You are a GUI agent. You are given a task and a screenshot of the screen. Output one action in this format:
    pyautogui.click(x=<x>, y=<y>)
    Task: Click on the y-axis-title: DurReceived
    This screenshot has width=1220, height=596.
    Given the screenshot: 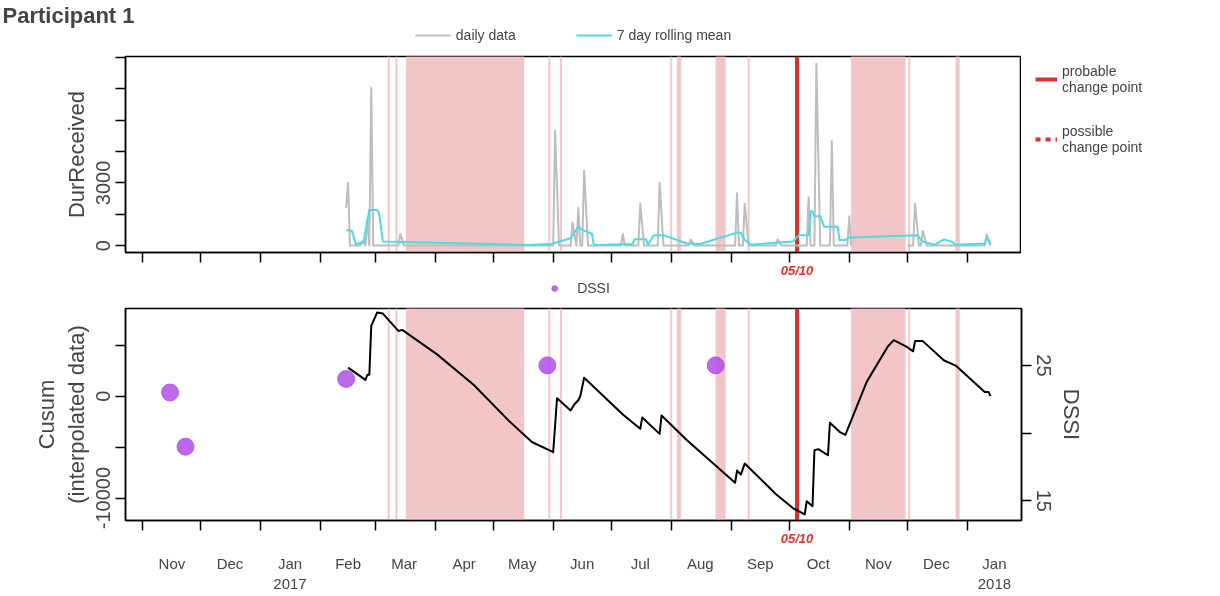 What is the action you would take?
    pyautogui.click(x=76, y=154)
    